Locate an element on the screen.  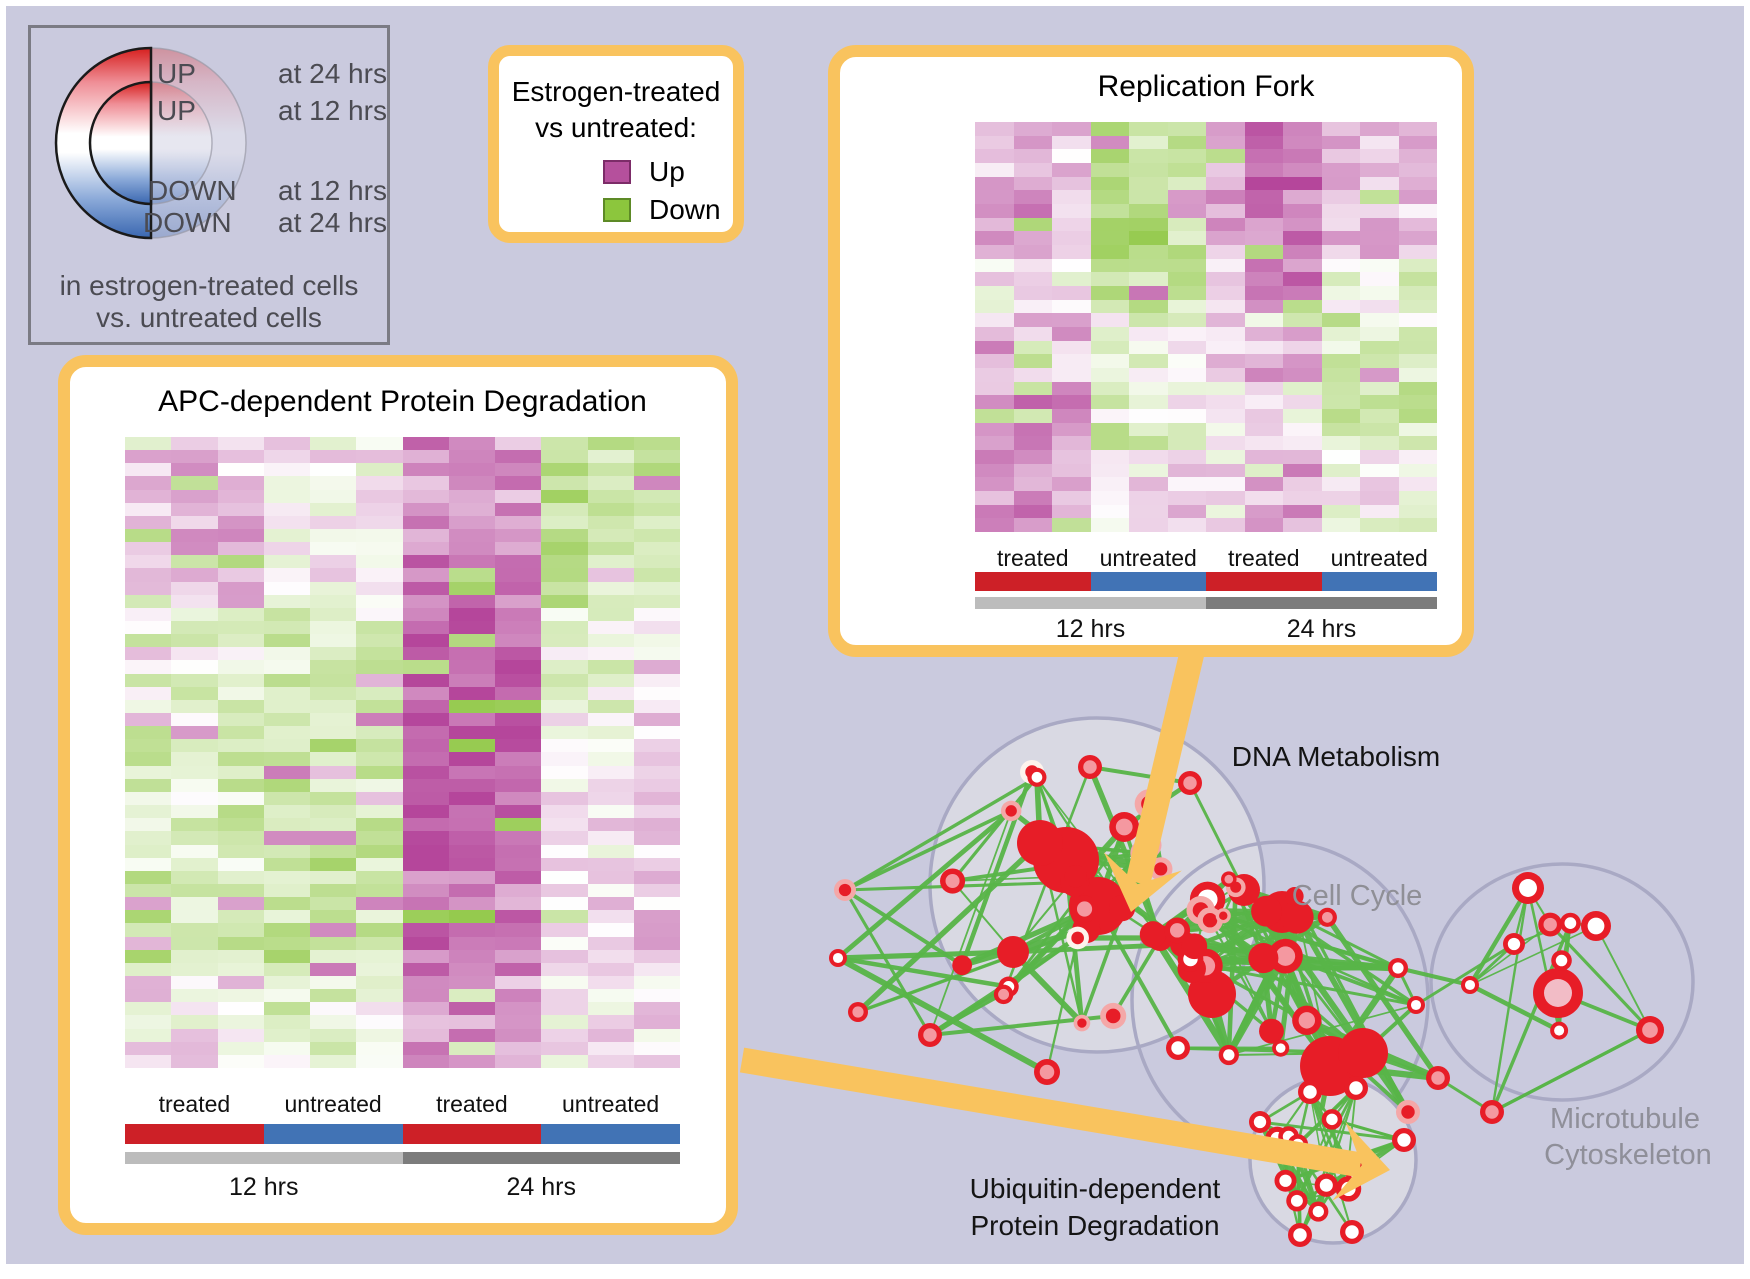
ring-inner-left-half is located at coordinates (120, 143).